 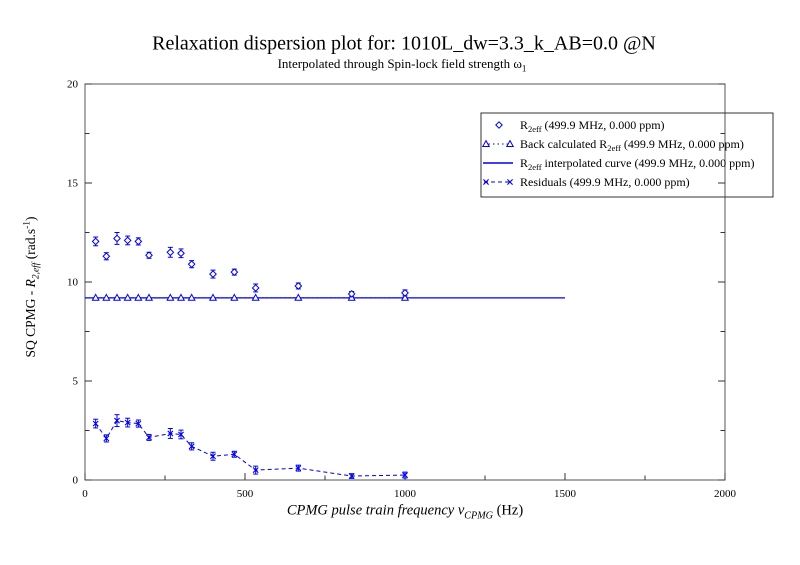 What do you see at coordinates (76, 481) in the screenshot?
I see `y-tick-label: 0` at bounding box center [76, 481].